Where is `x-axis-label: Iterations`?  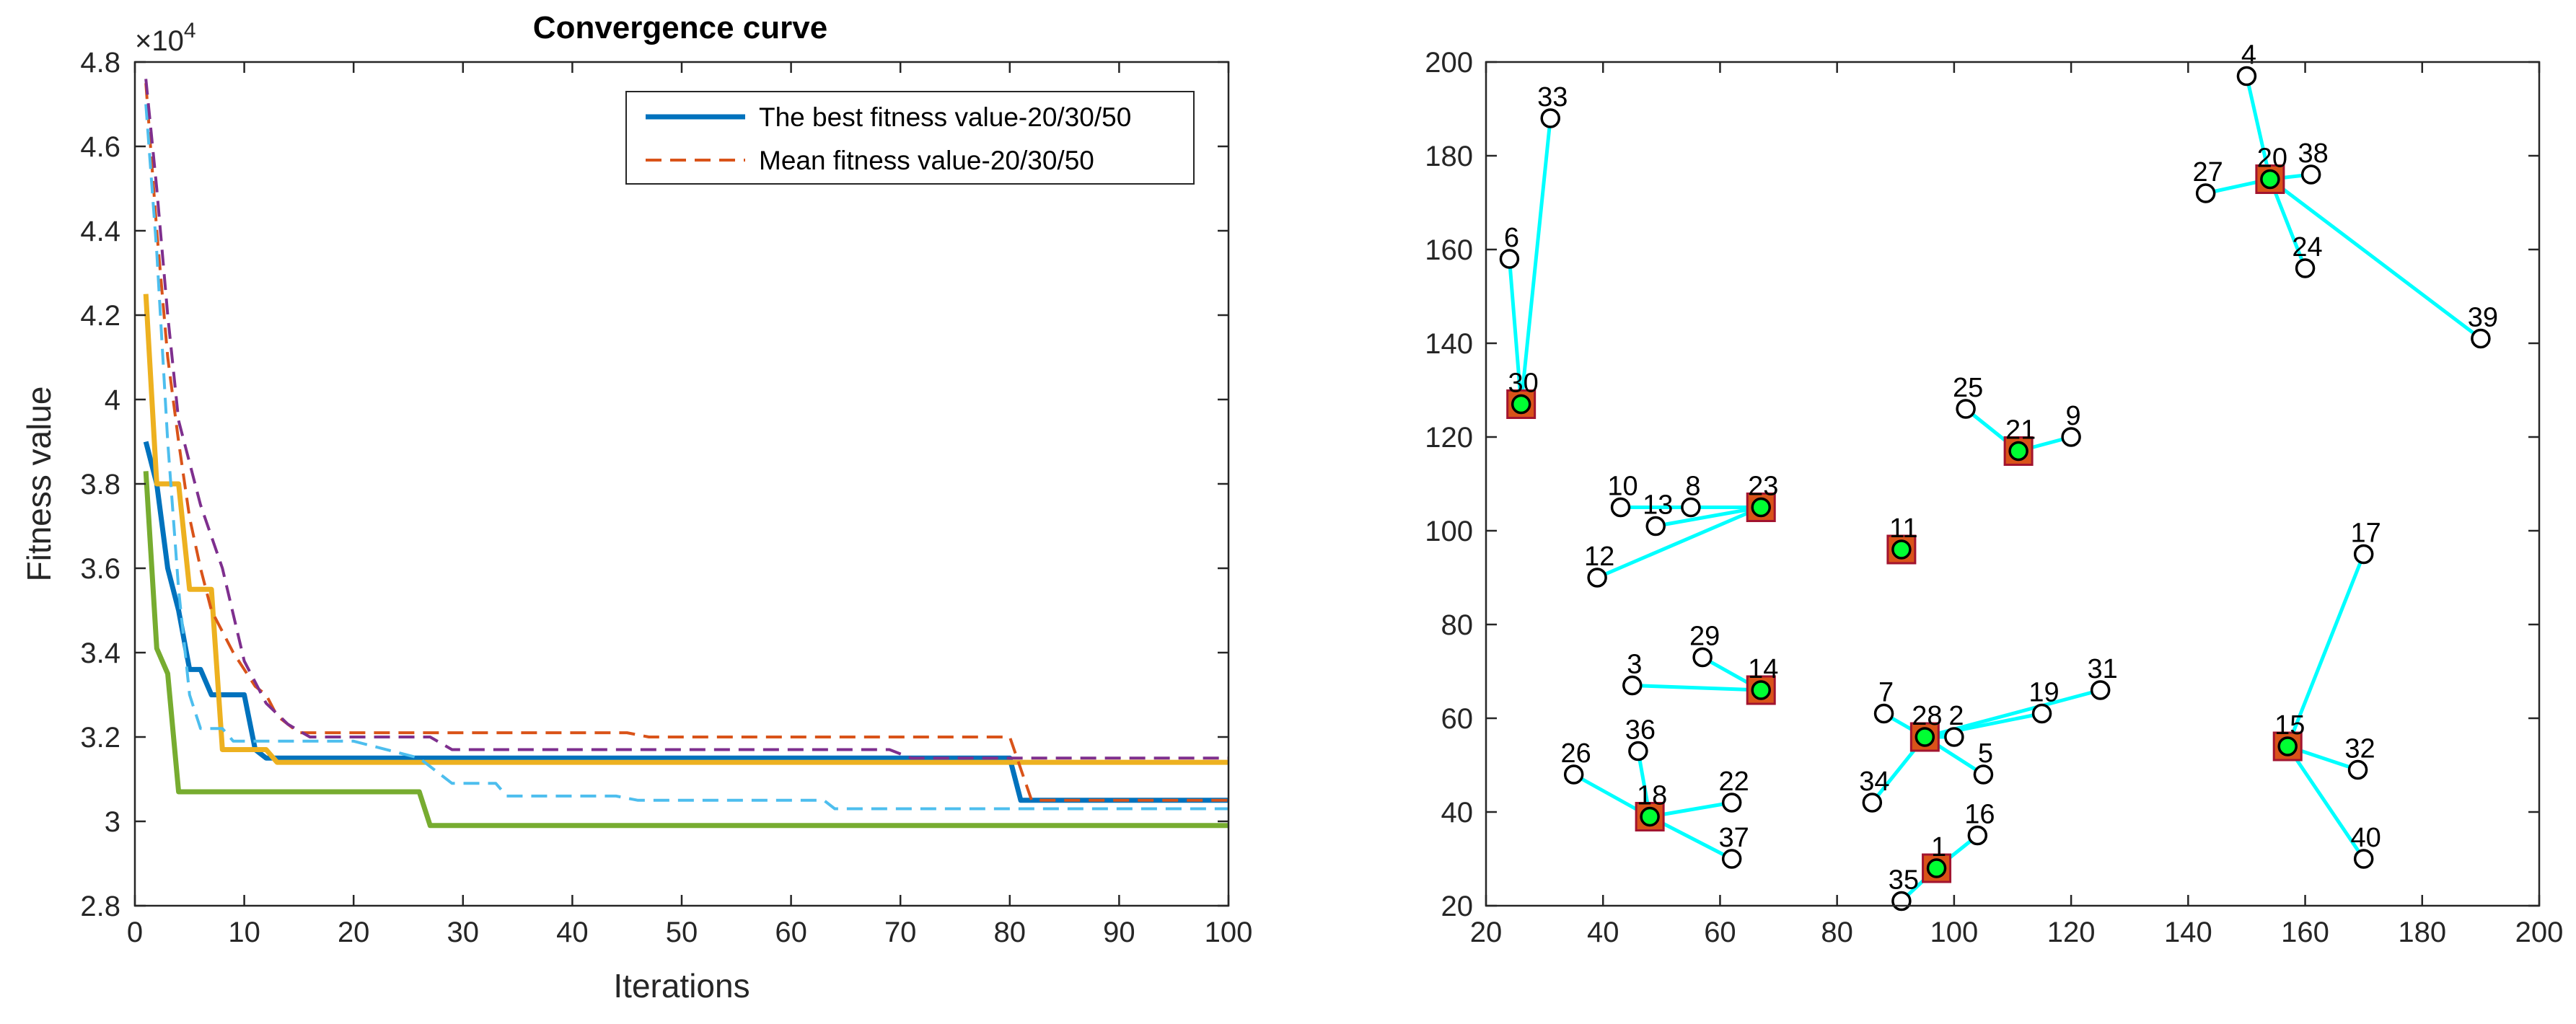 x-axis-label: Iterations is located at coordinates (681, 986).